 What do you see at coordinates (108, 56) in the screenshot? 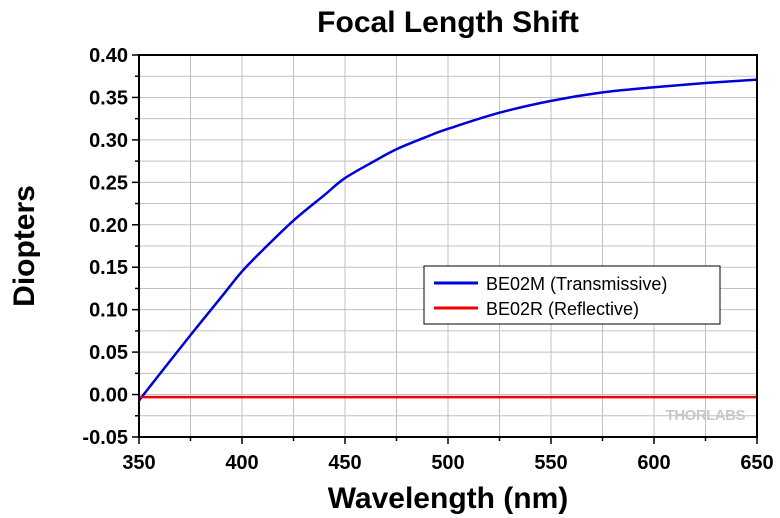
I see `y-tick-label: 0.40` at bounding box center [108, 56].